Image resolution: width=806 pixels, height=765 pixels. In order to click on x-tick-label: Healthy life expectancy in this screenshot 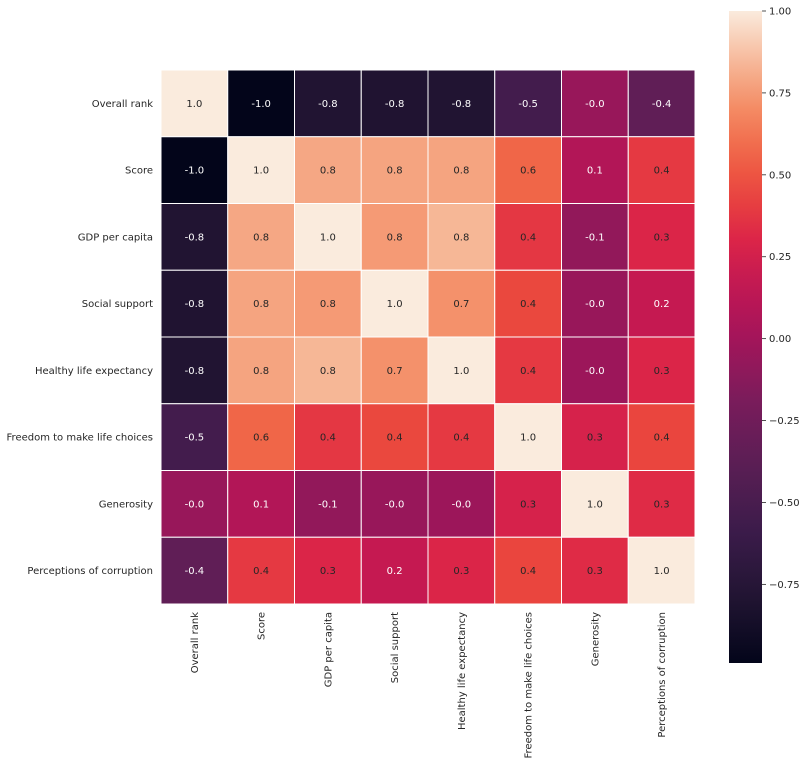, I will do `click(462, 671)`.